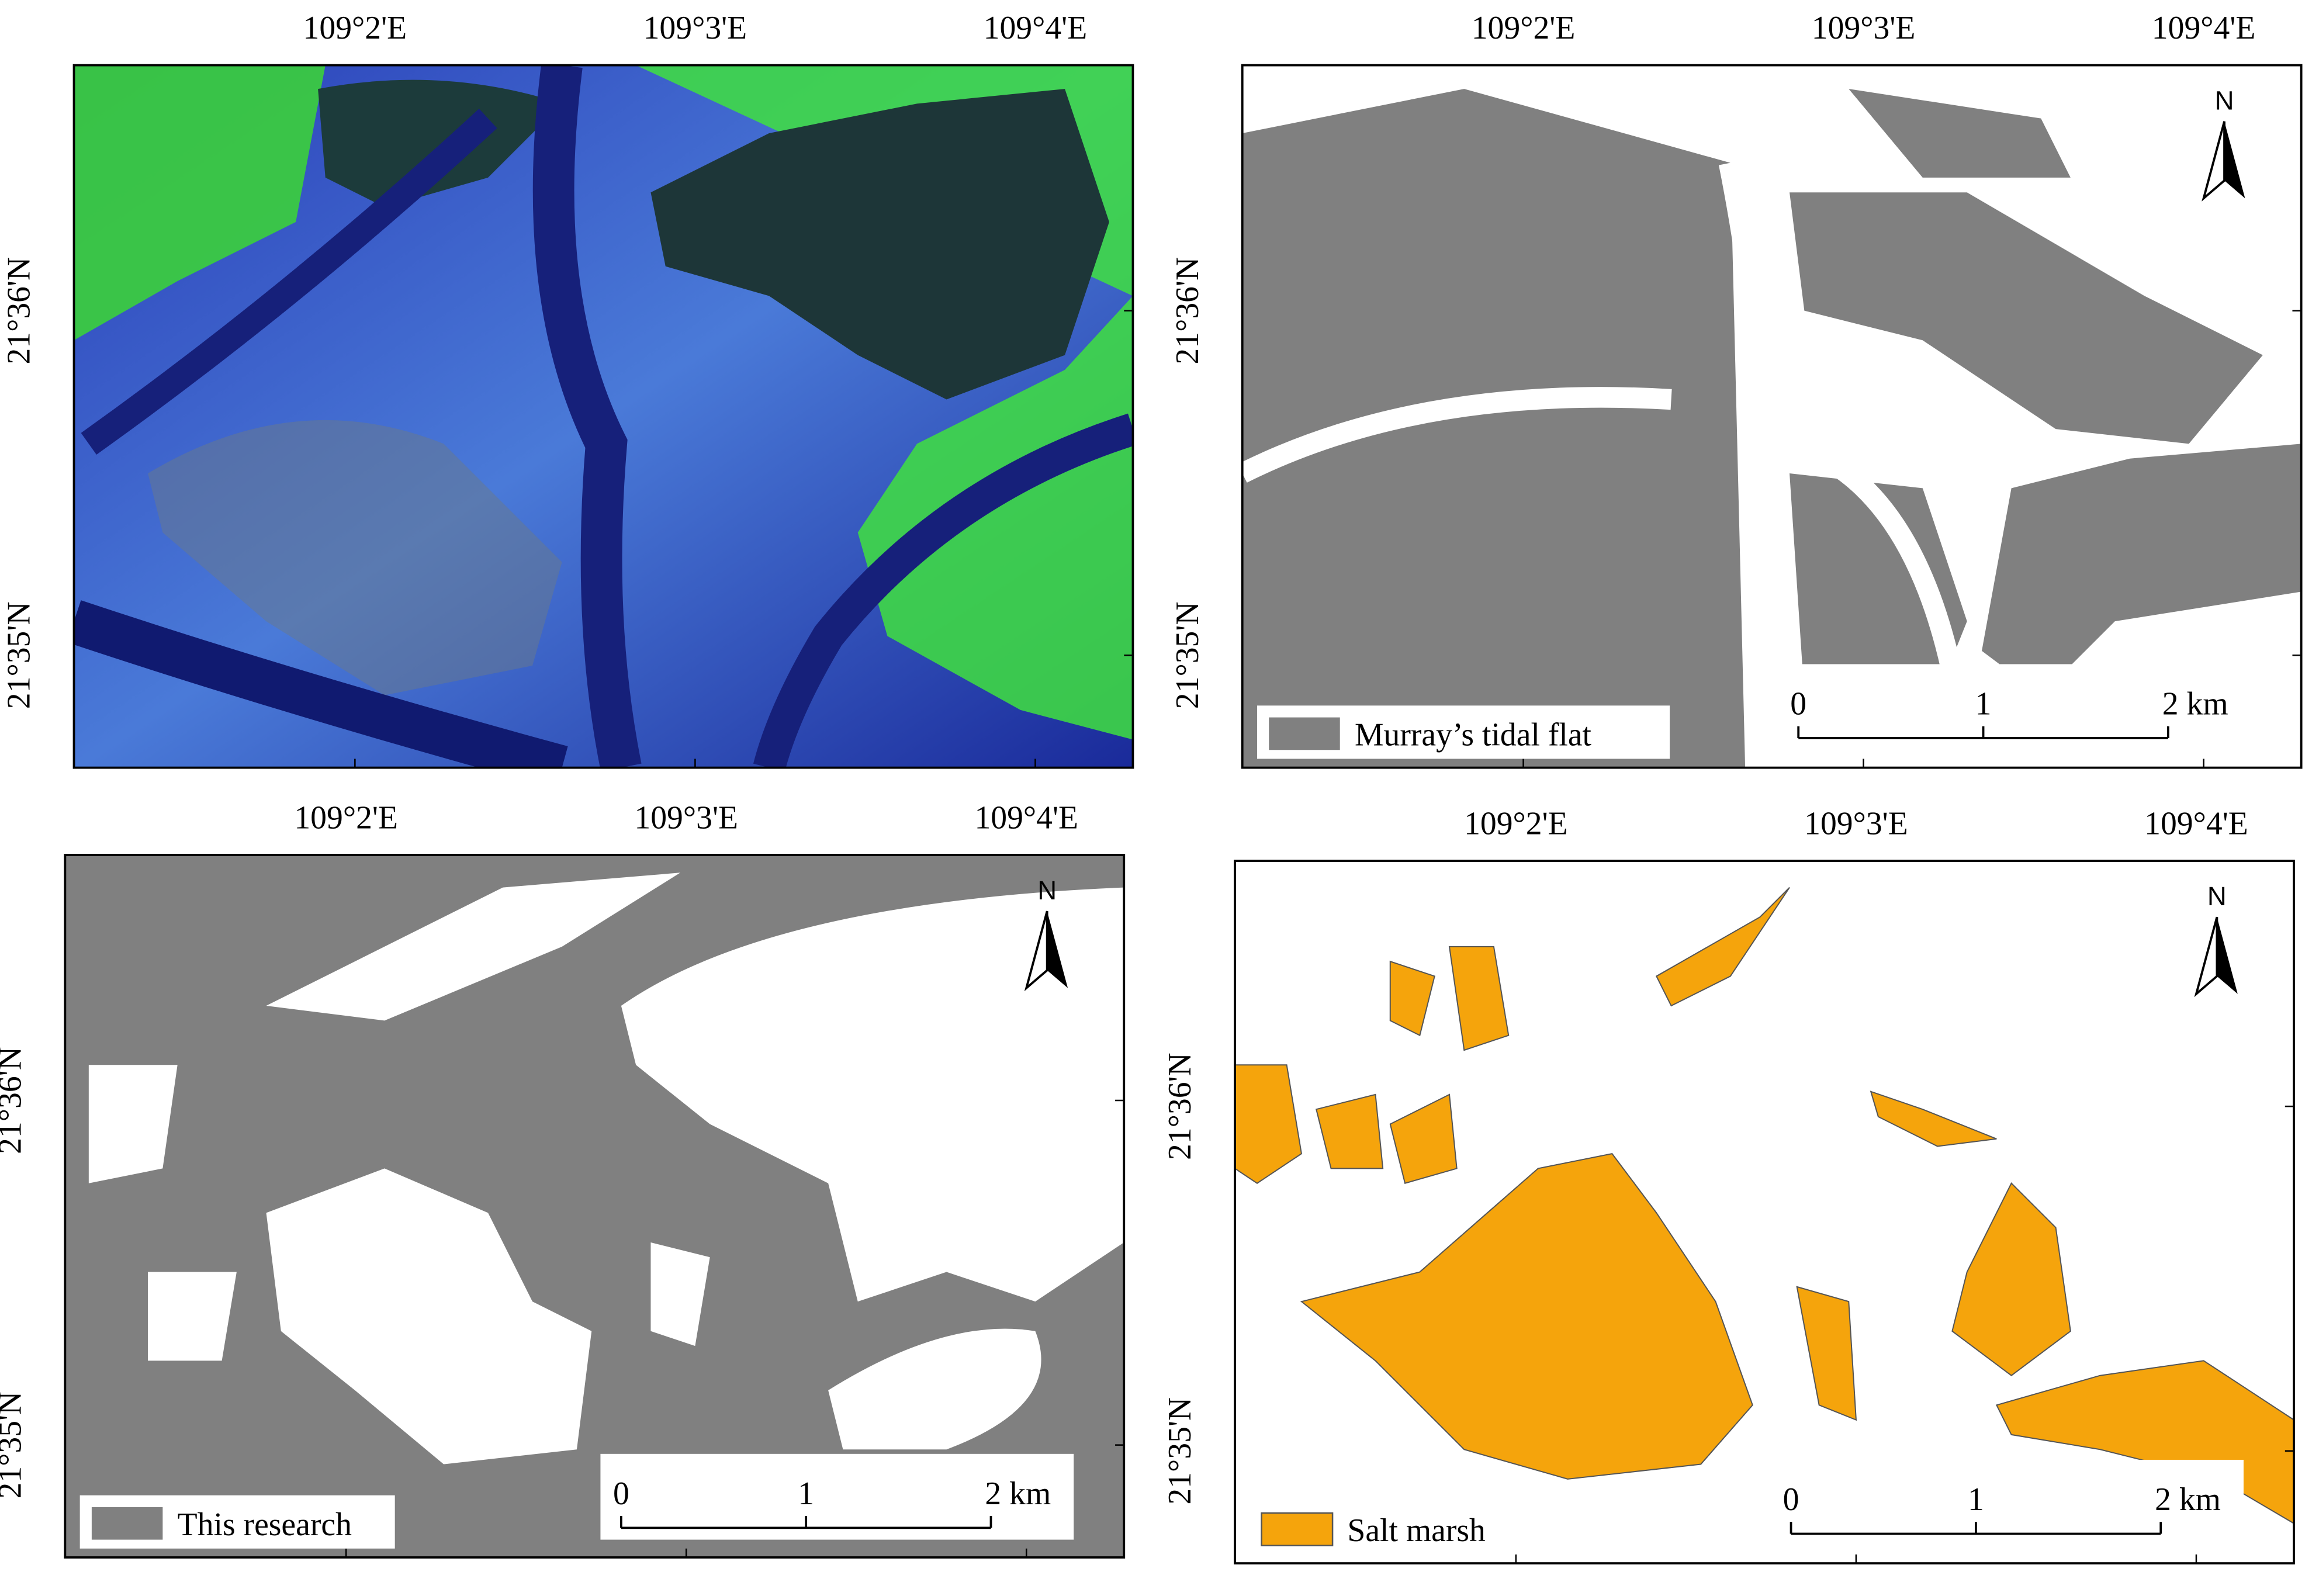 The height and width of the screenshot is (1596, 2319). I want to click on legend-label: Salt marsh, so click(1416, 1530).